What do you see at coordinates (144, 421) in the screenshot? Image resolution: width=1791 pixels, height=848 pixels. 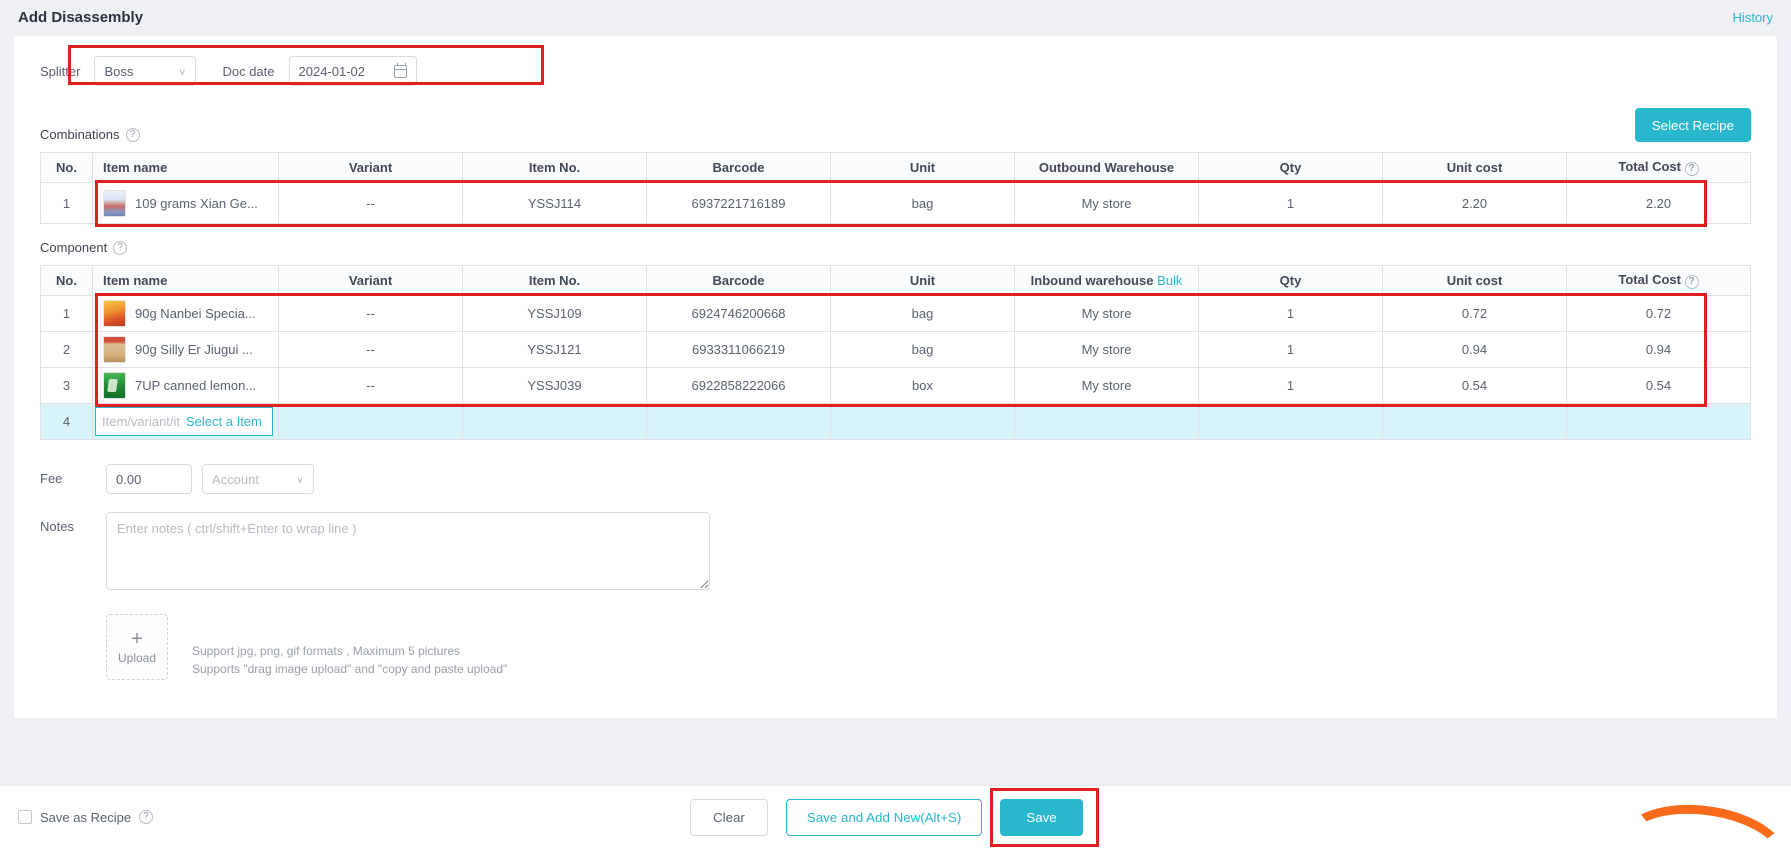 I see `item-search-input` at bounding box center [144, 421].